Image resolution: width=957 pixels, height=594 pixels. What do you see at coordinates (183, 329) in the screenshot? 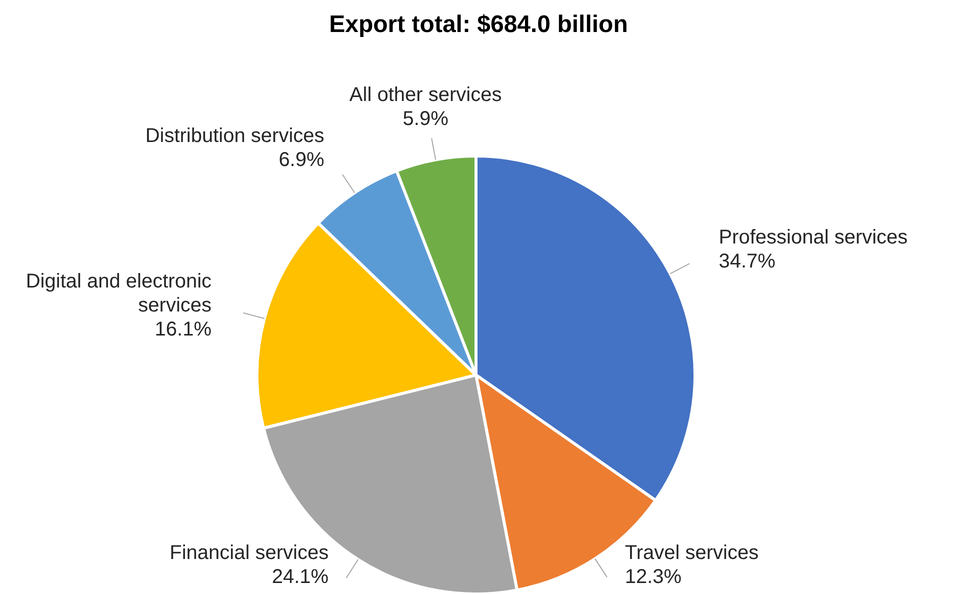
I see `data-label: 16.1%` at bounding box center [183, 329].